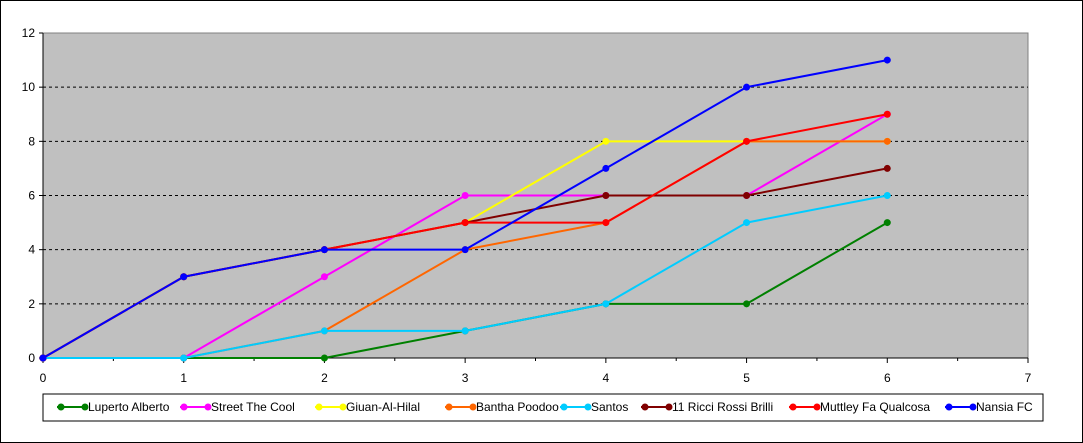 The image size is (1083, 443). I want to click on legend-label: Nansia FC, so click(1004, 407).